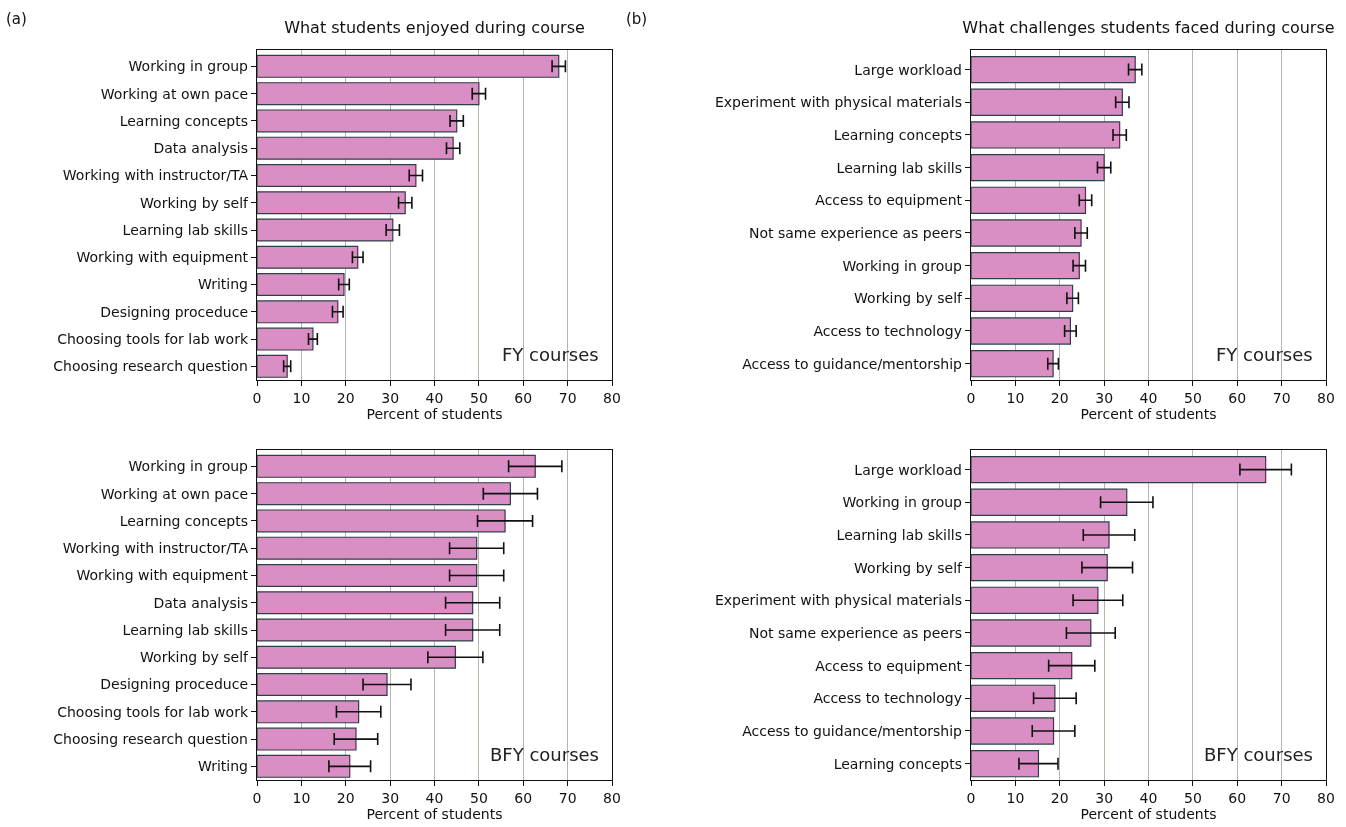 The width and height of the screenshot is (1346, 827). What do you see at coordinates (637, 19) in the screenshot?
I see `text: (b)` at bounding box center [637, 19].